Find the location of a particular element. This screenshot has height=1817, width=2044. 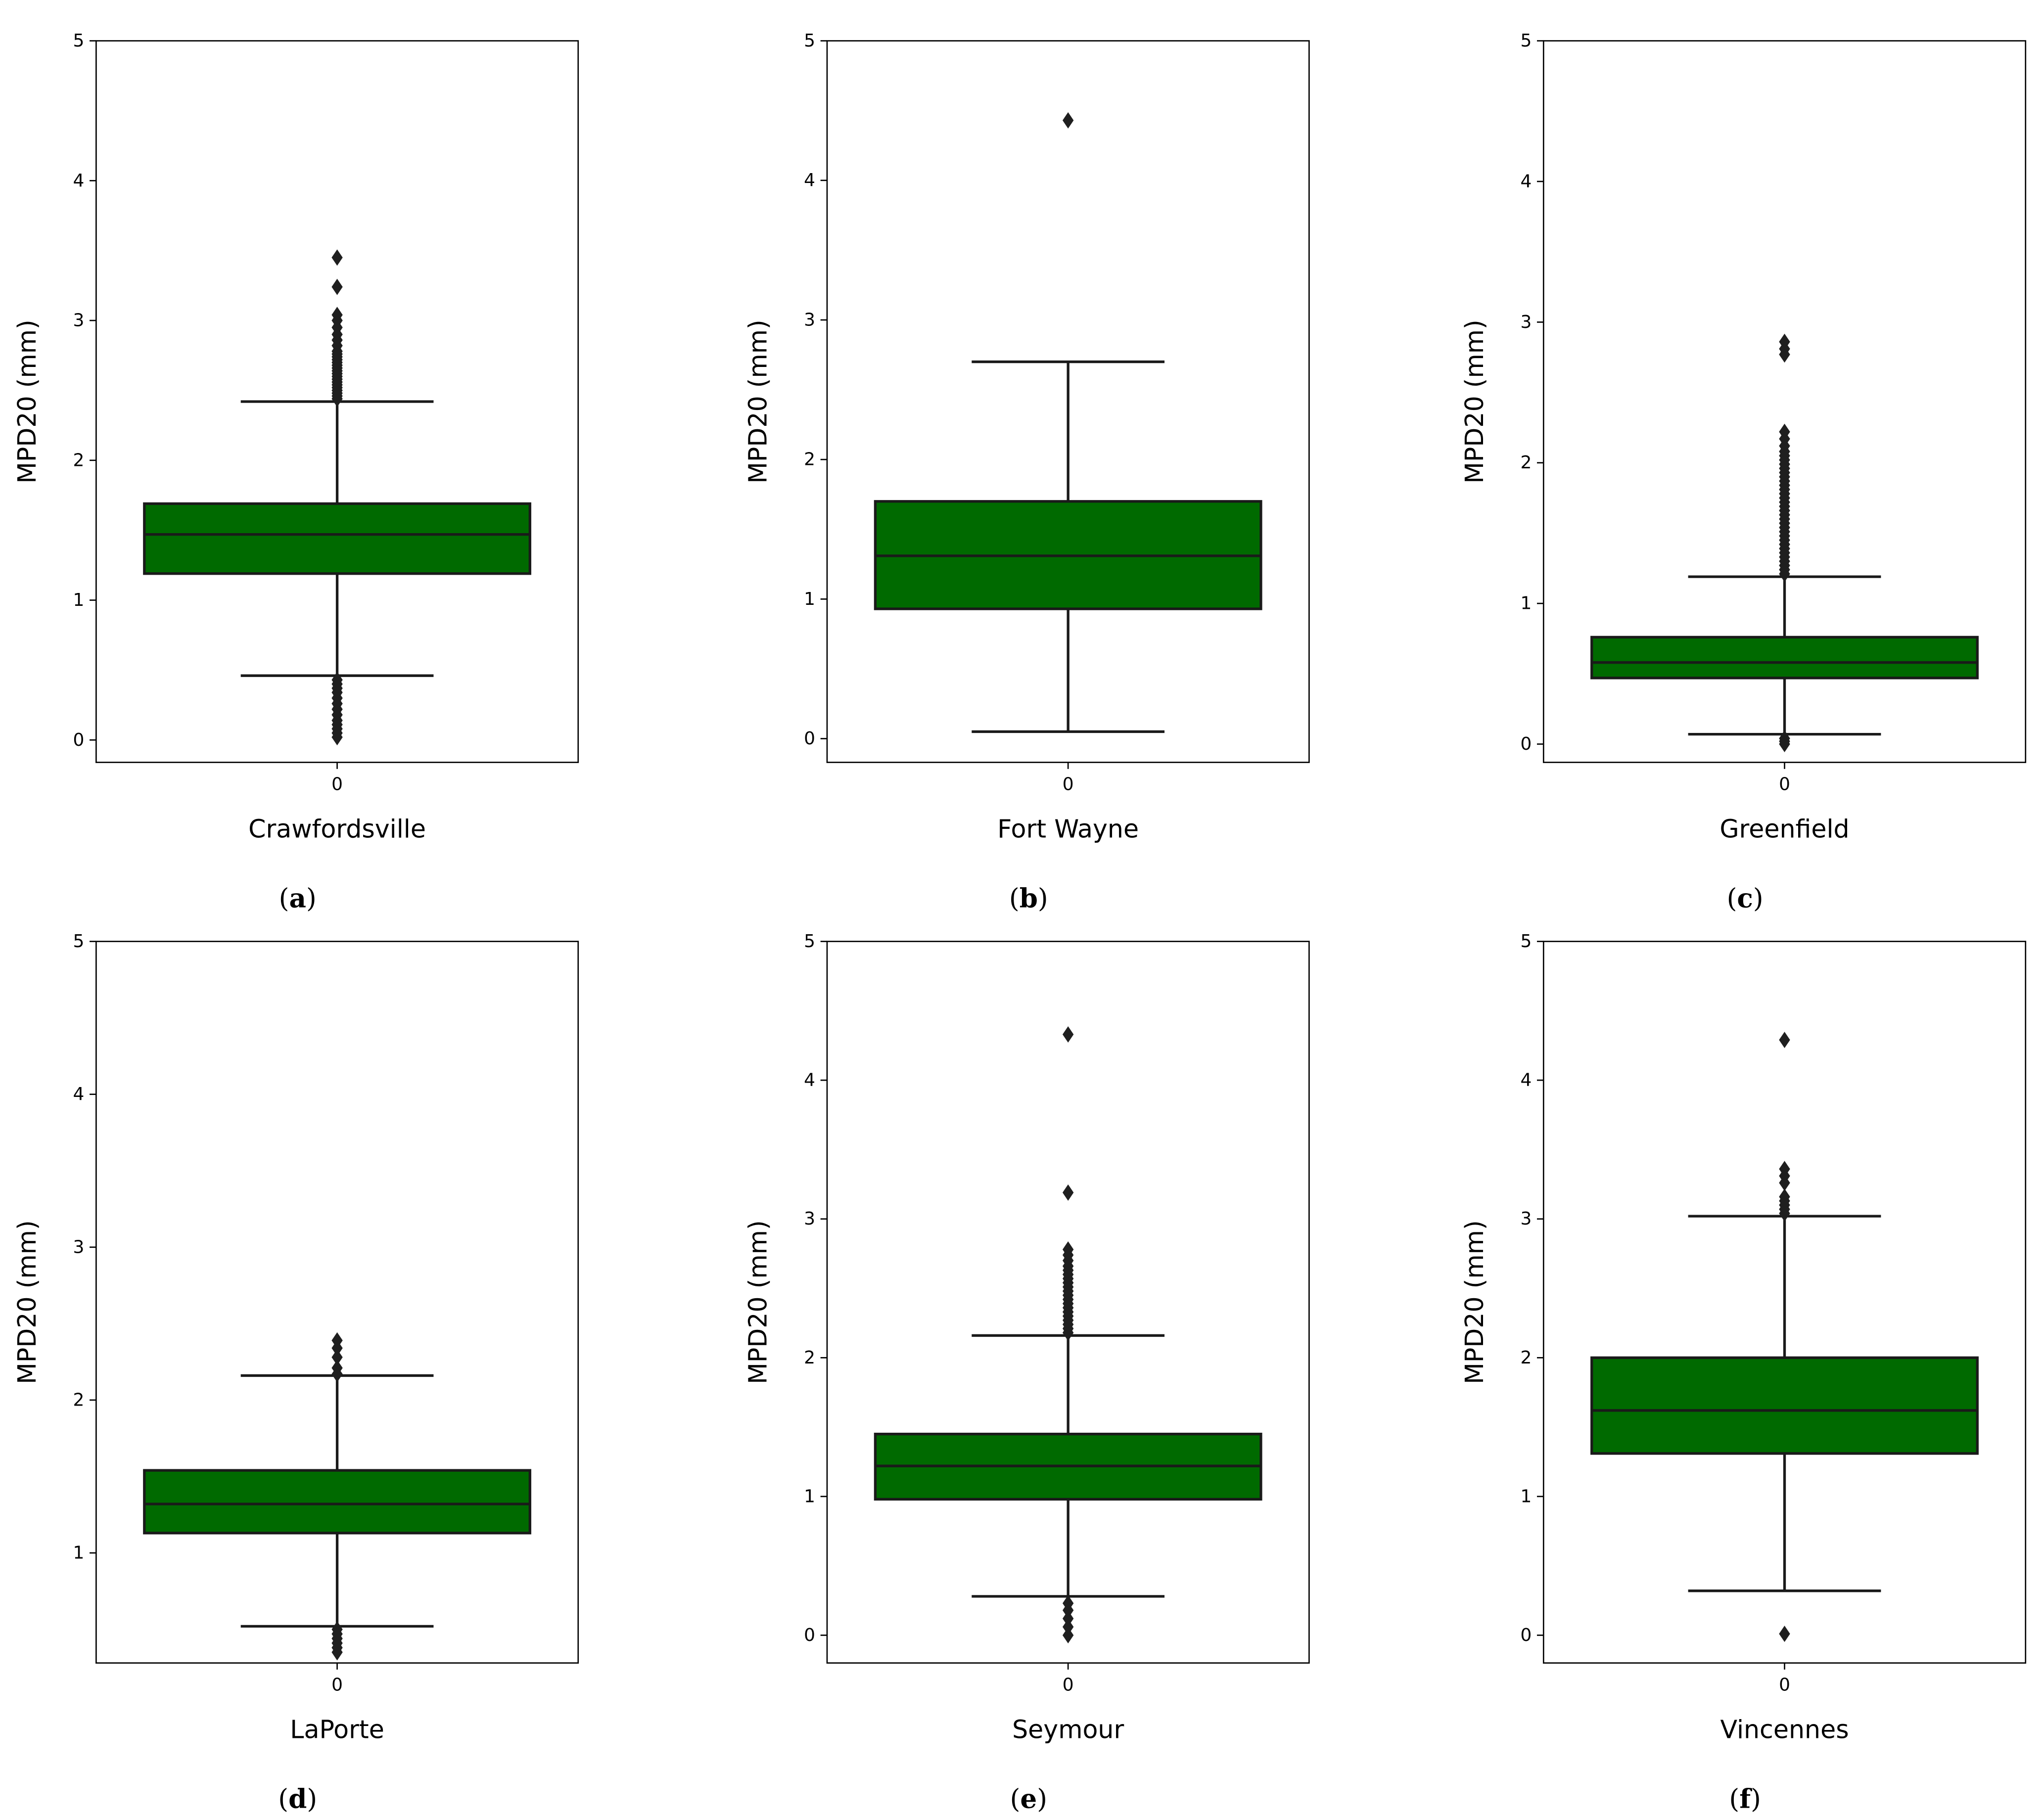

panel-letter: a is located at coordinates (297, 897).